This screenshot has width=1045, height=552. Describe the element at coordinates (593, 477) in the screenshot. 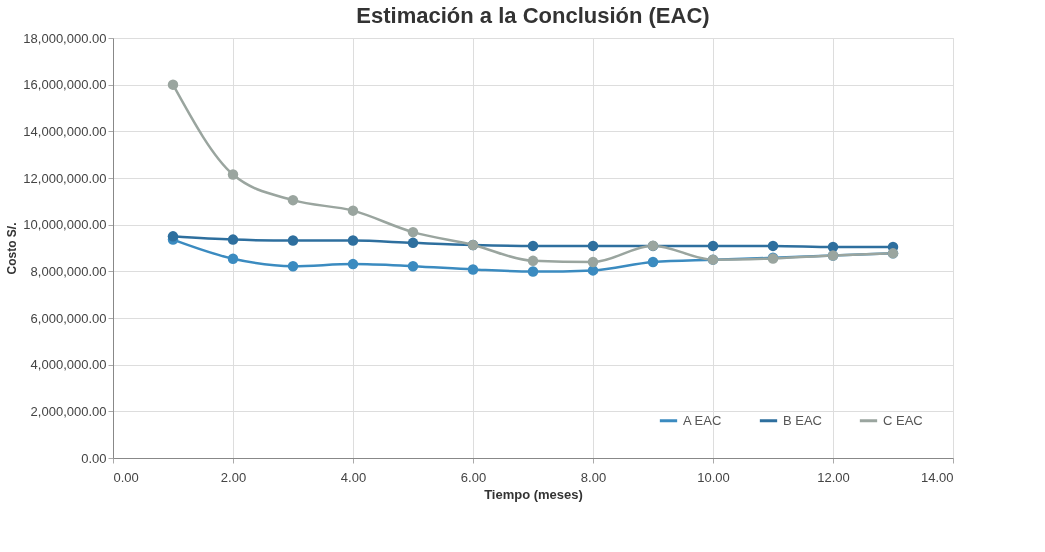

I see `x-tick-label: 8.00` at that location.